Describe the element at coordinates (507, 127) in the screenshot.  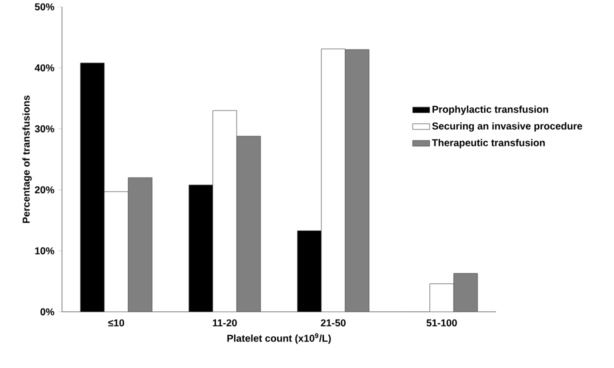
I see `legend-label: Securing an invasive procedure` at that location.